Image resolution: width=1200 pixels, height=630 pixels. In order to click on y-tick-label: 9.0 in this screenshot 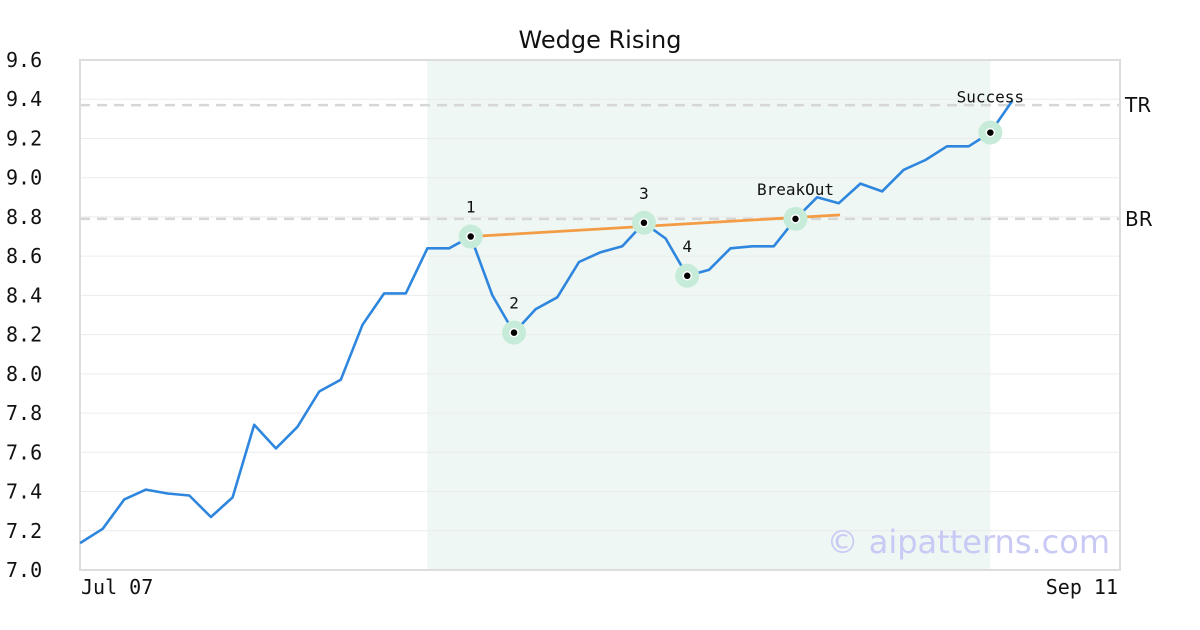, I will do `click(24, 178)`.